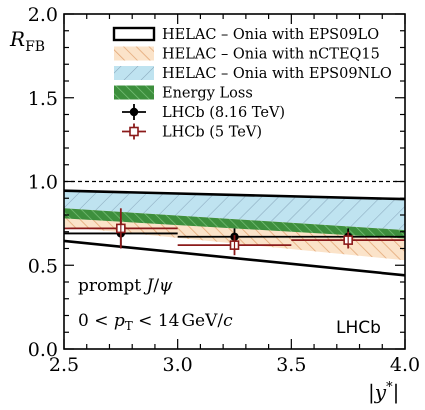 The width and height of the screenshot is (425, 410). Describe the element at coordinates (207, 94) in the screenshot. I see `legend-energy-loss-label: Energy Loss` at that location.